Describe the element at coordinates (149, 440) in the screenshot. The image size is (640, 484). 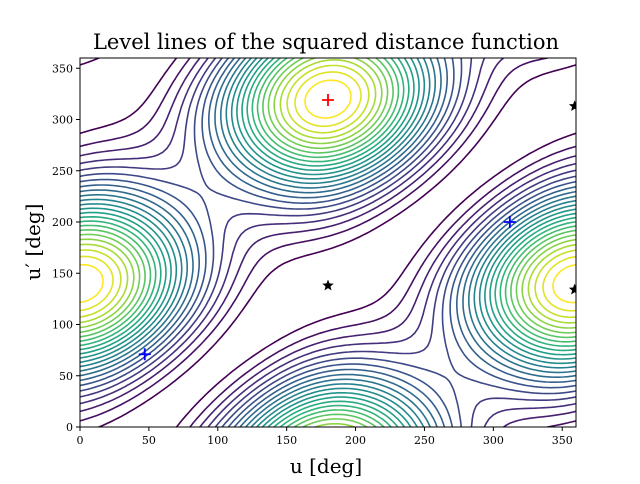
I see `x-tick-label: 50` at that location.